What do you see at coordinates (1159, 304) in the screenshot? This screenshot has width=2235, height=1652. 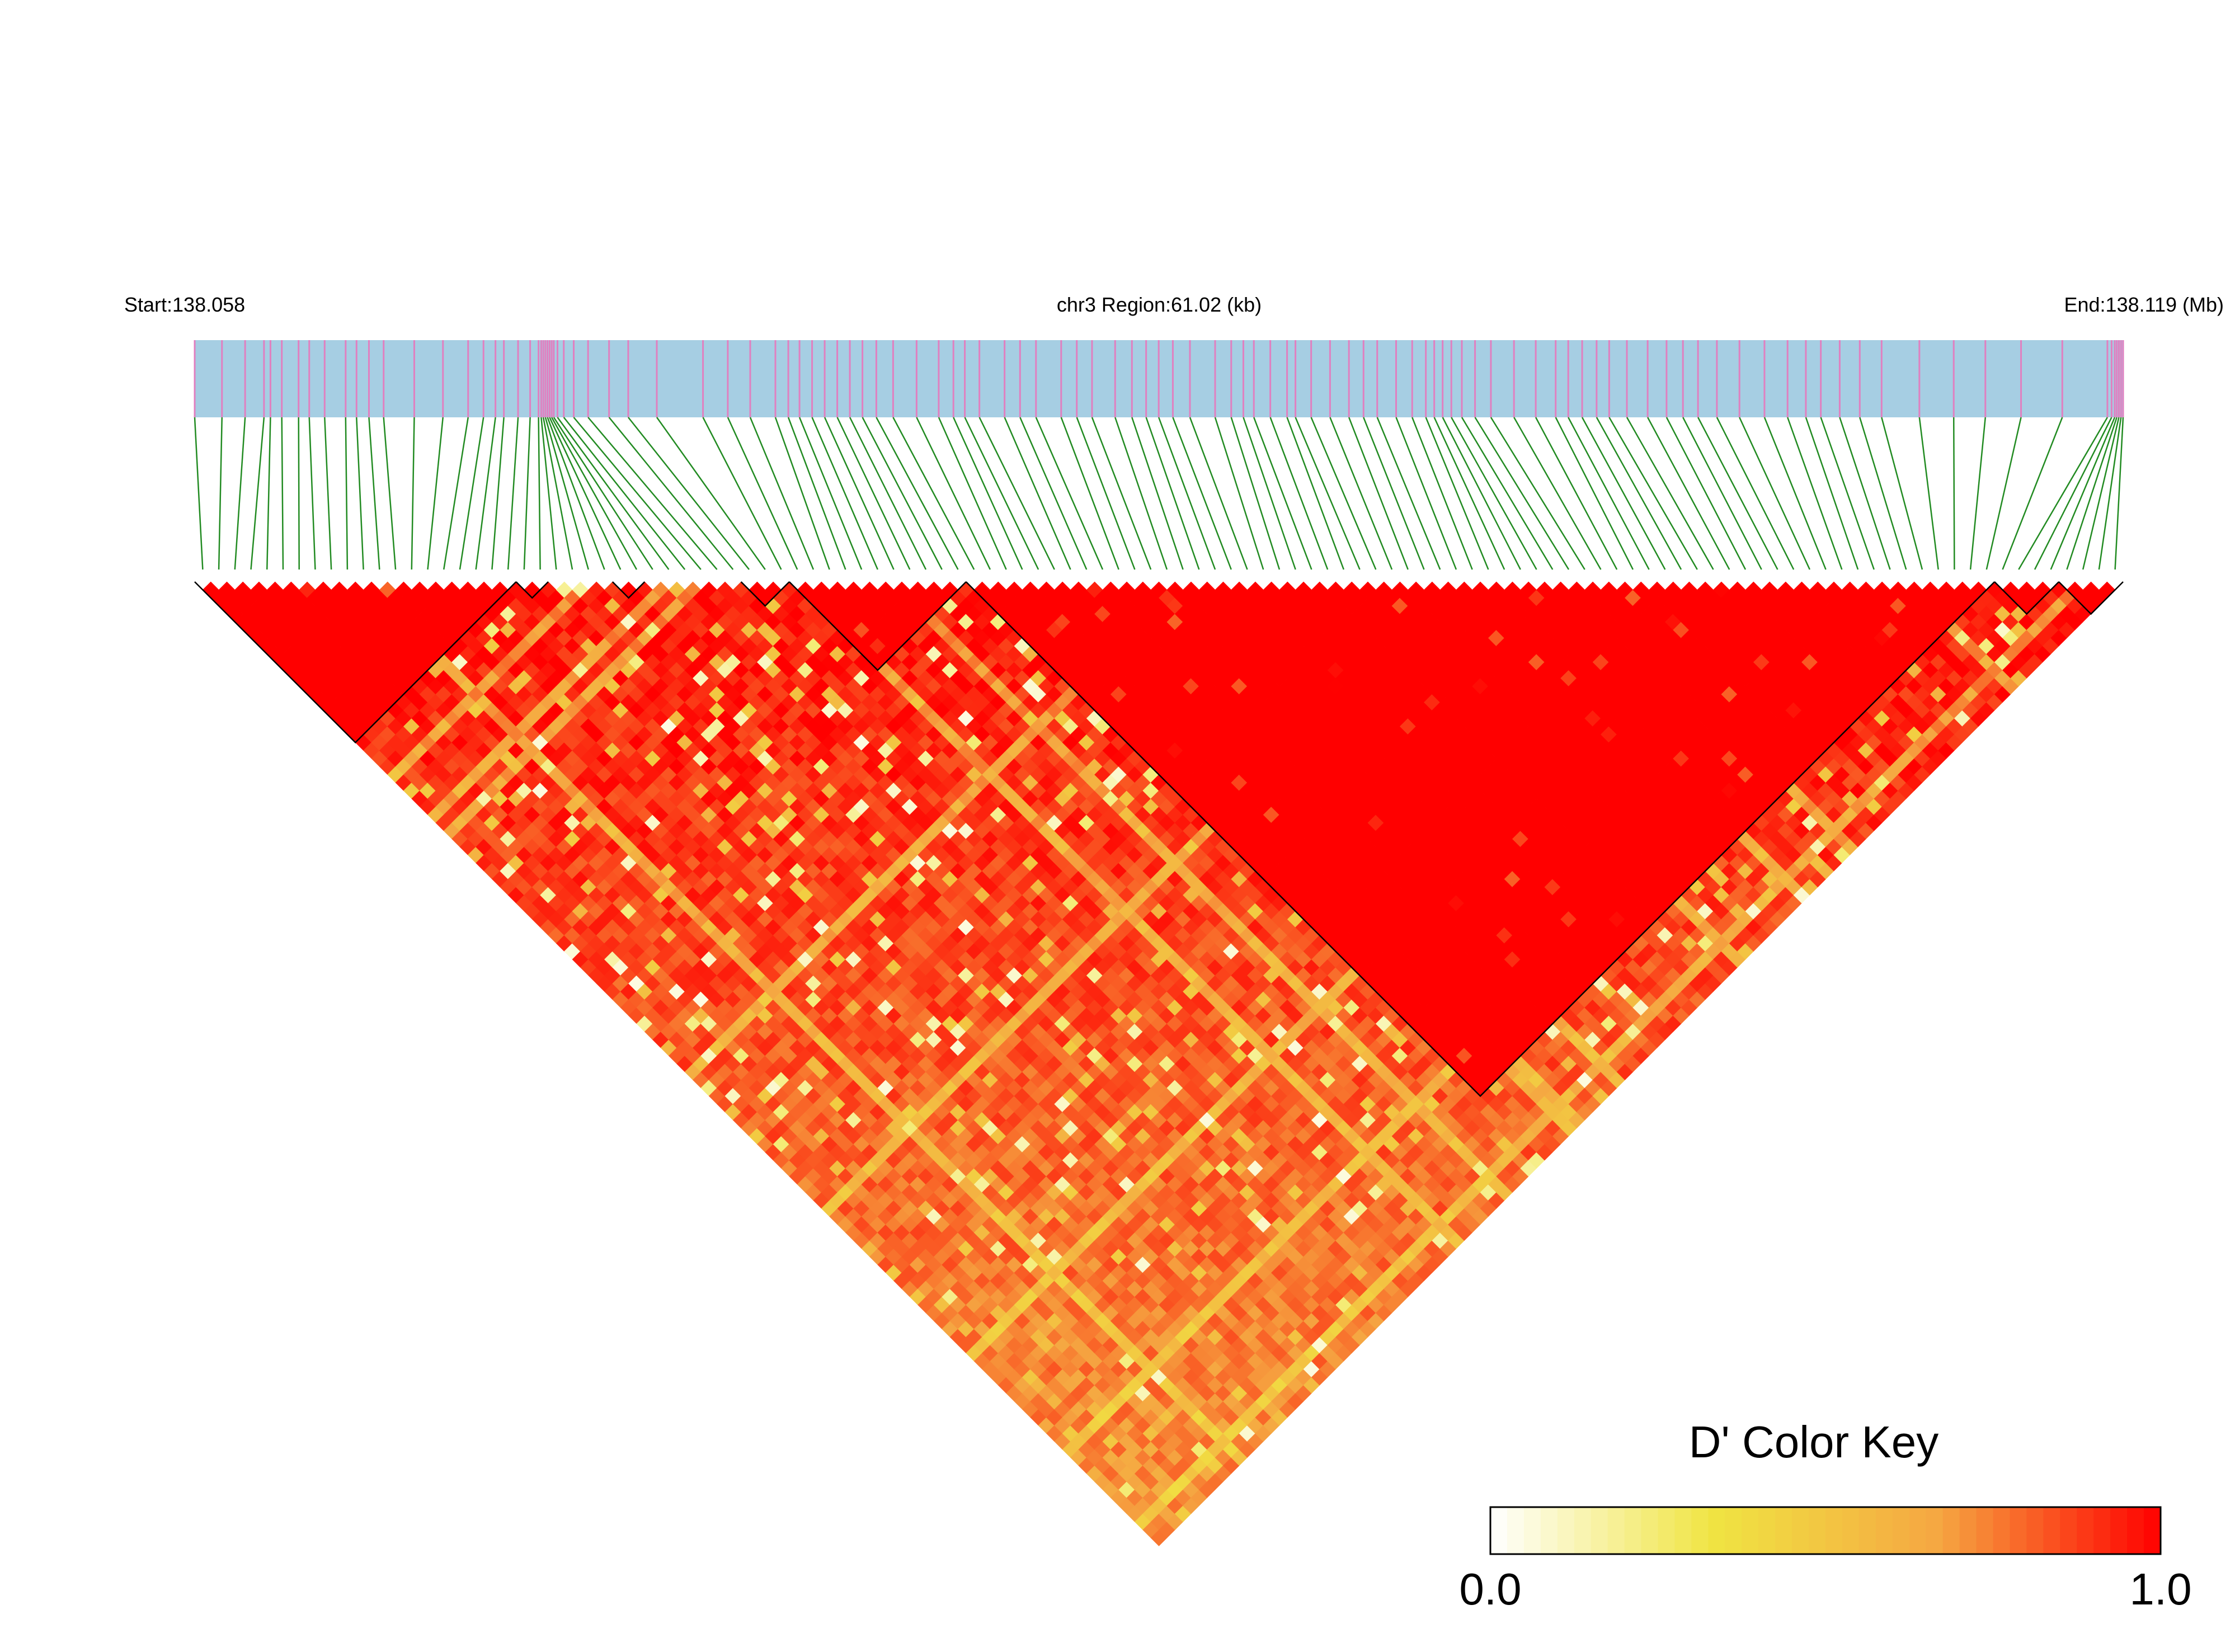 I see `region-size-label: chr3 Region:61.02 (kb)` at bounding box center [1159, 304].